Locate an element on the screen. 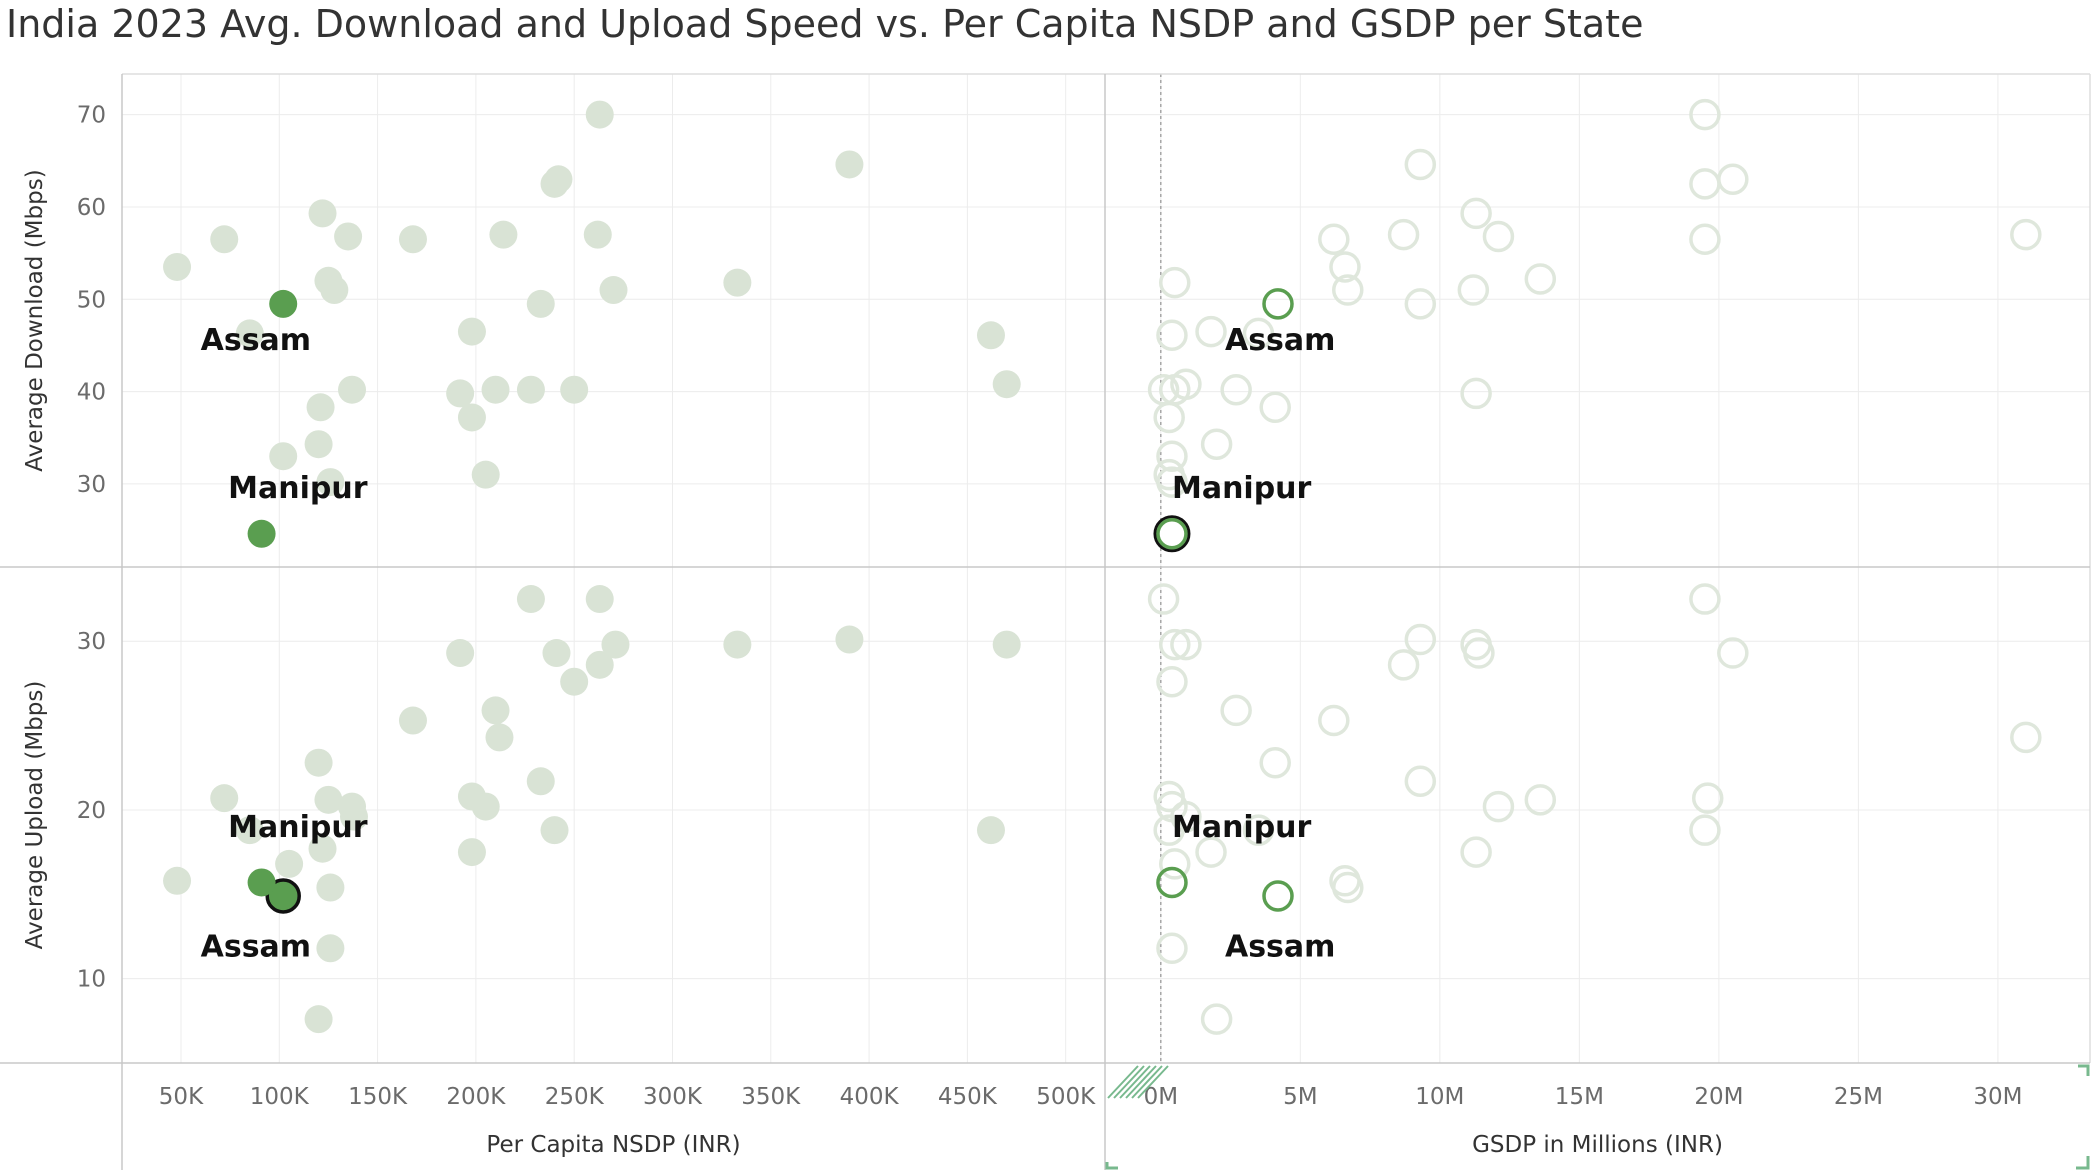  x-tick-label: 450K is located at coordinates (968, 1097).